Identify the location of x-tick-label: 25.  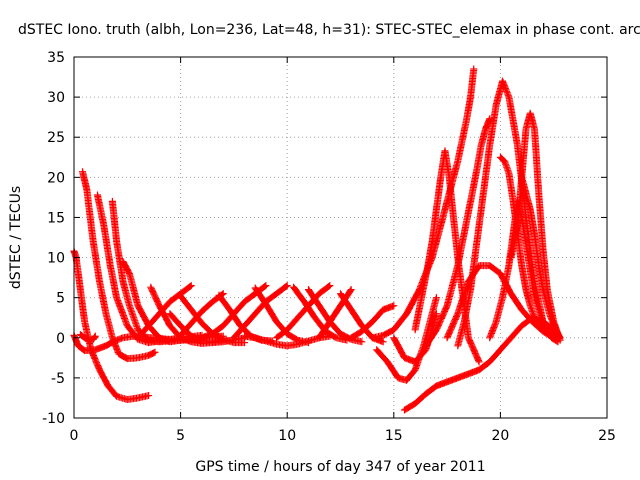
(607, 436).